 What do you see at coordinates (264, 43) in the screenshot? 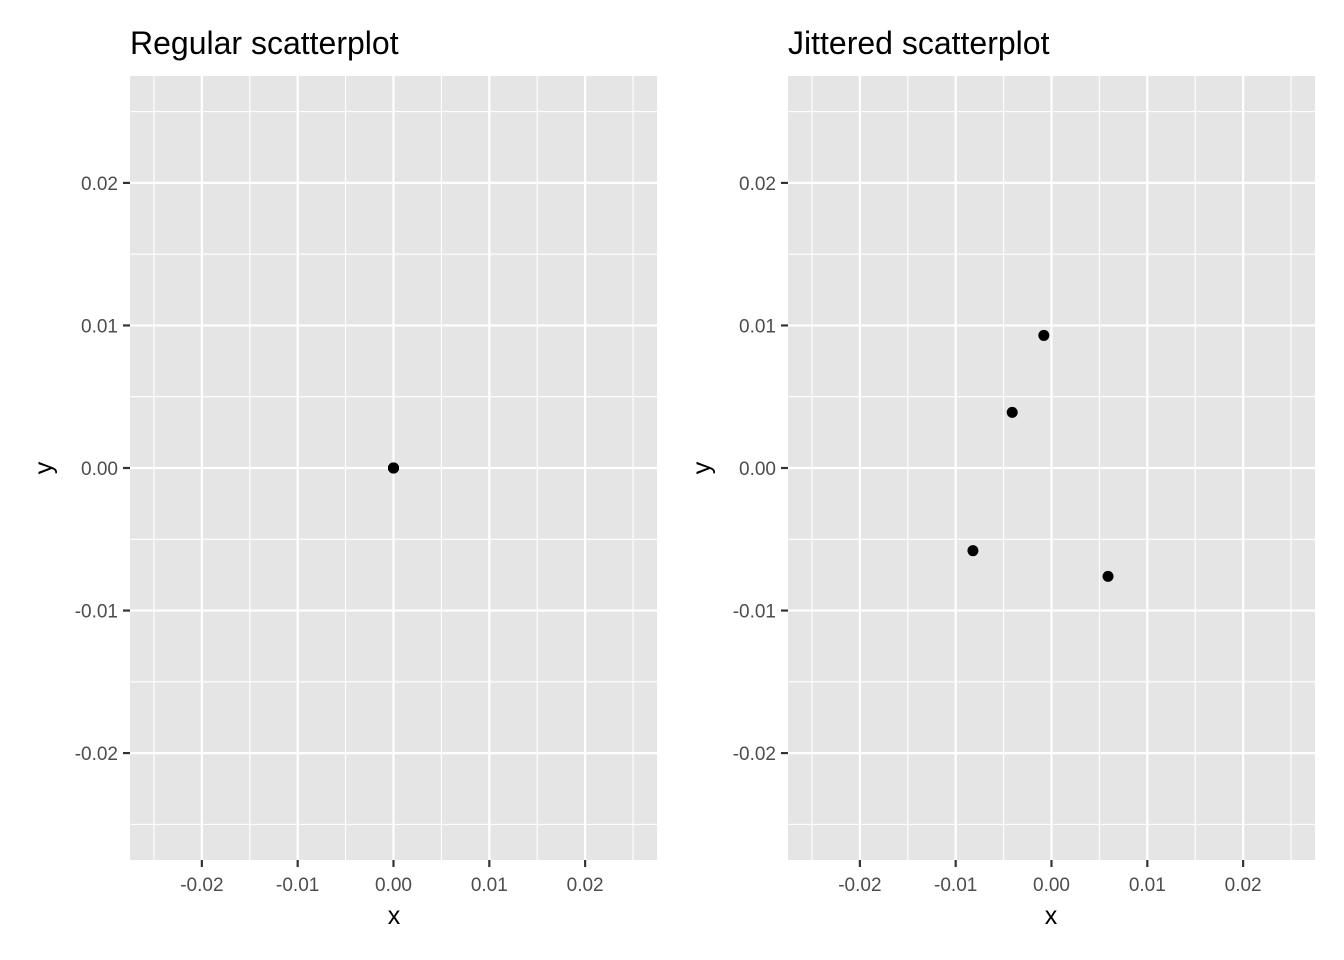
I see `chart-title: Regular scatterplot` at bounding box center [264, 43].